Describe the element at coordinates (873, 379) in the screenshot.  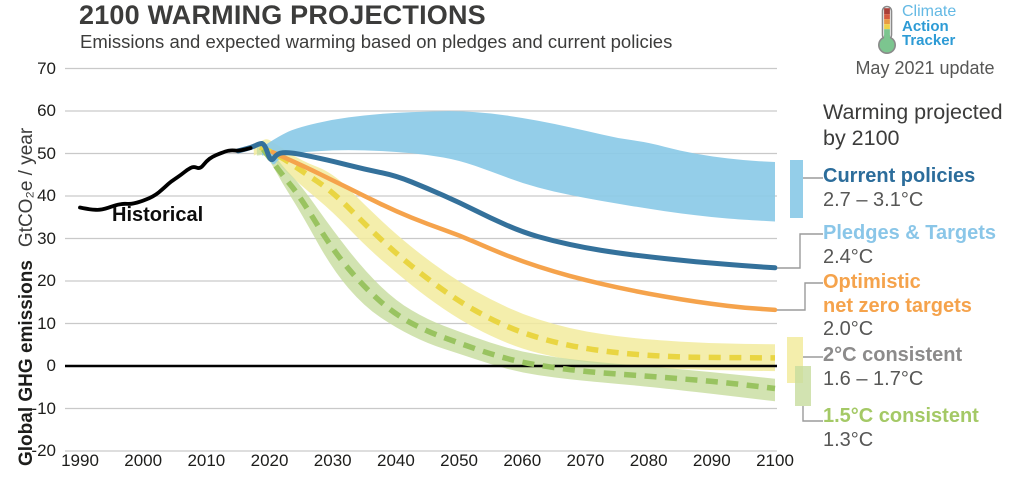
I see `legend-item-value: 1.6 – 1.7°C` at that location.